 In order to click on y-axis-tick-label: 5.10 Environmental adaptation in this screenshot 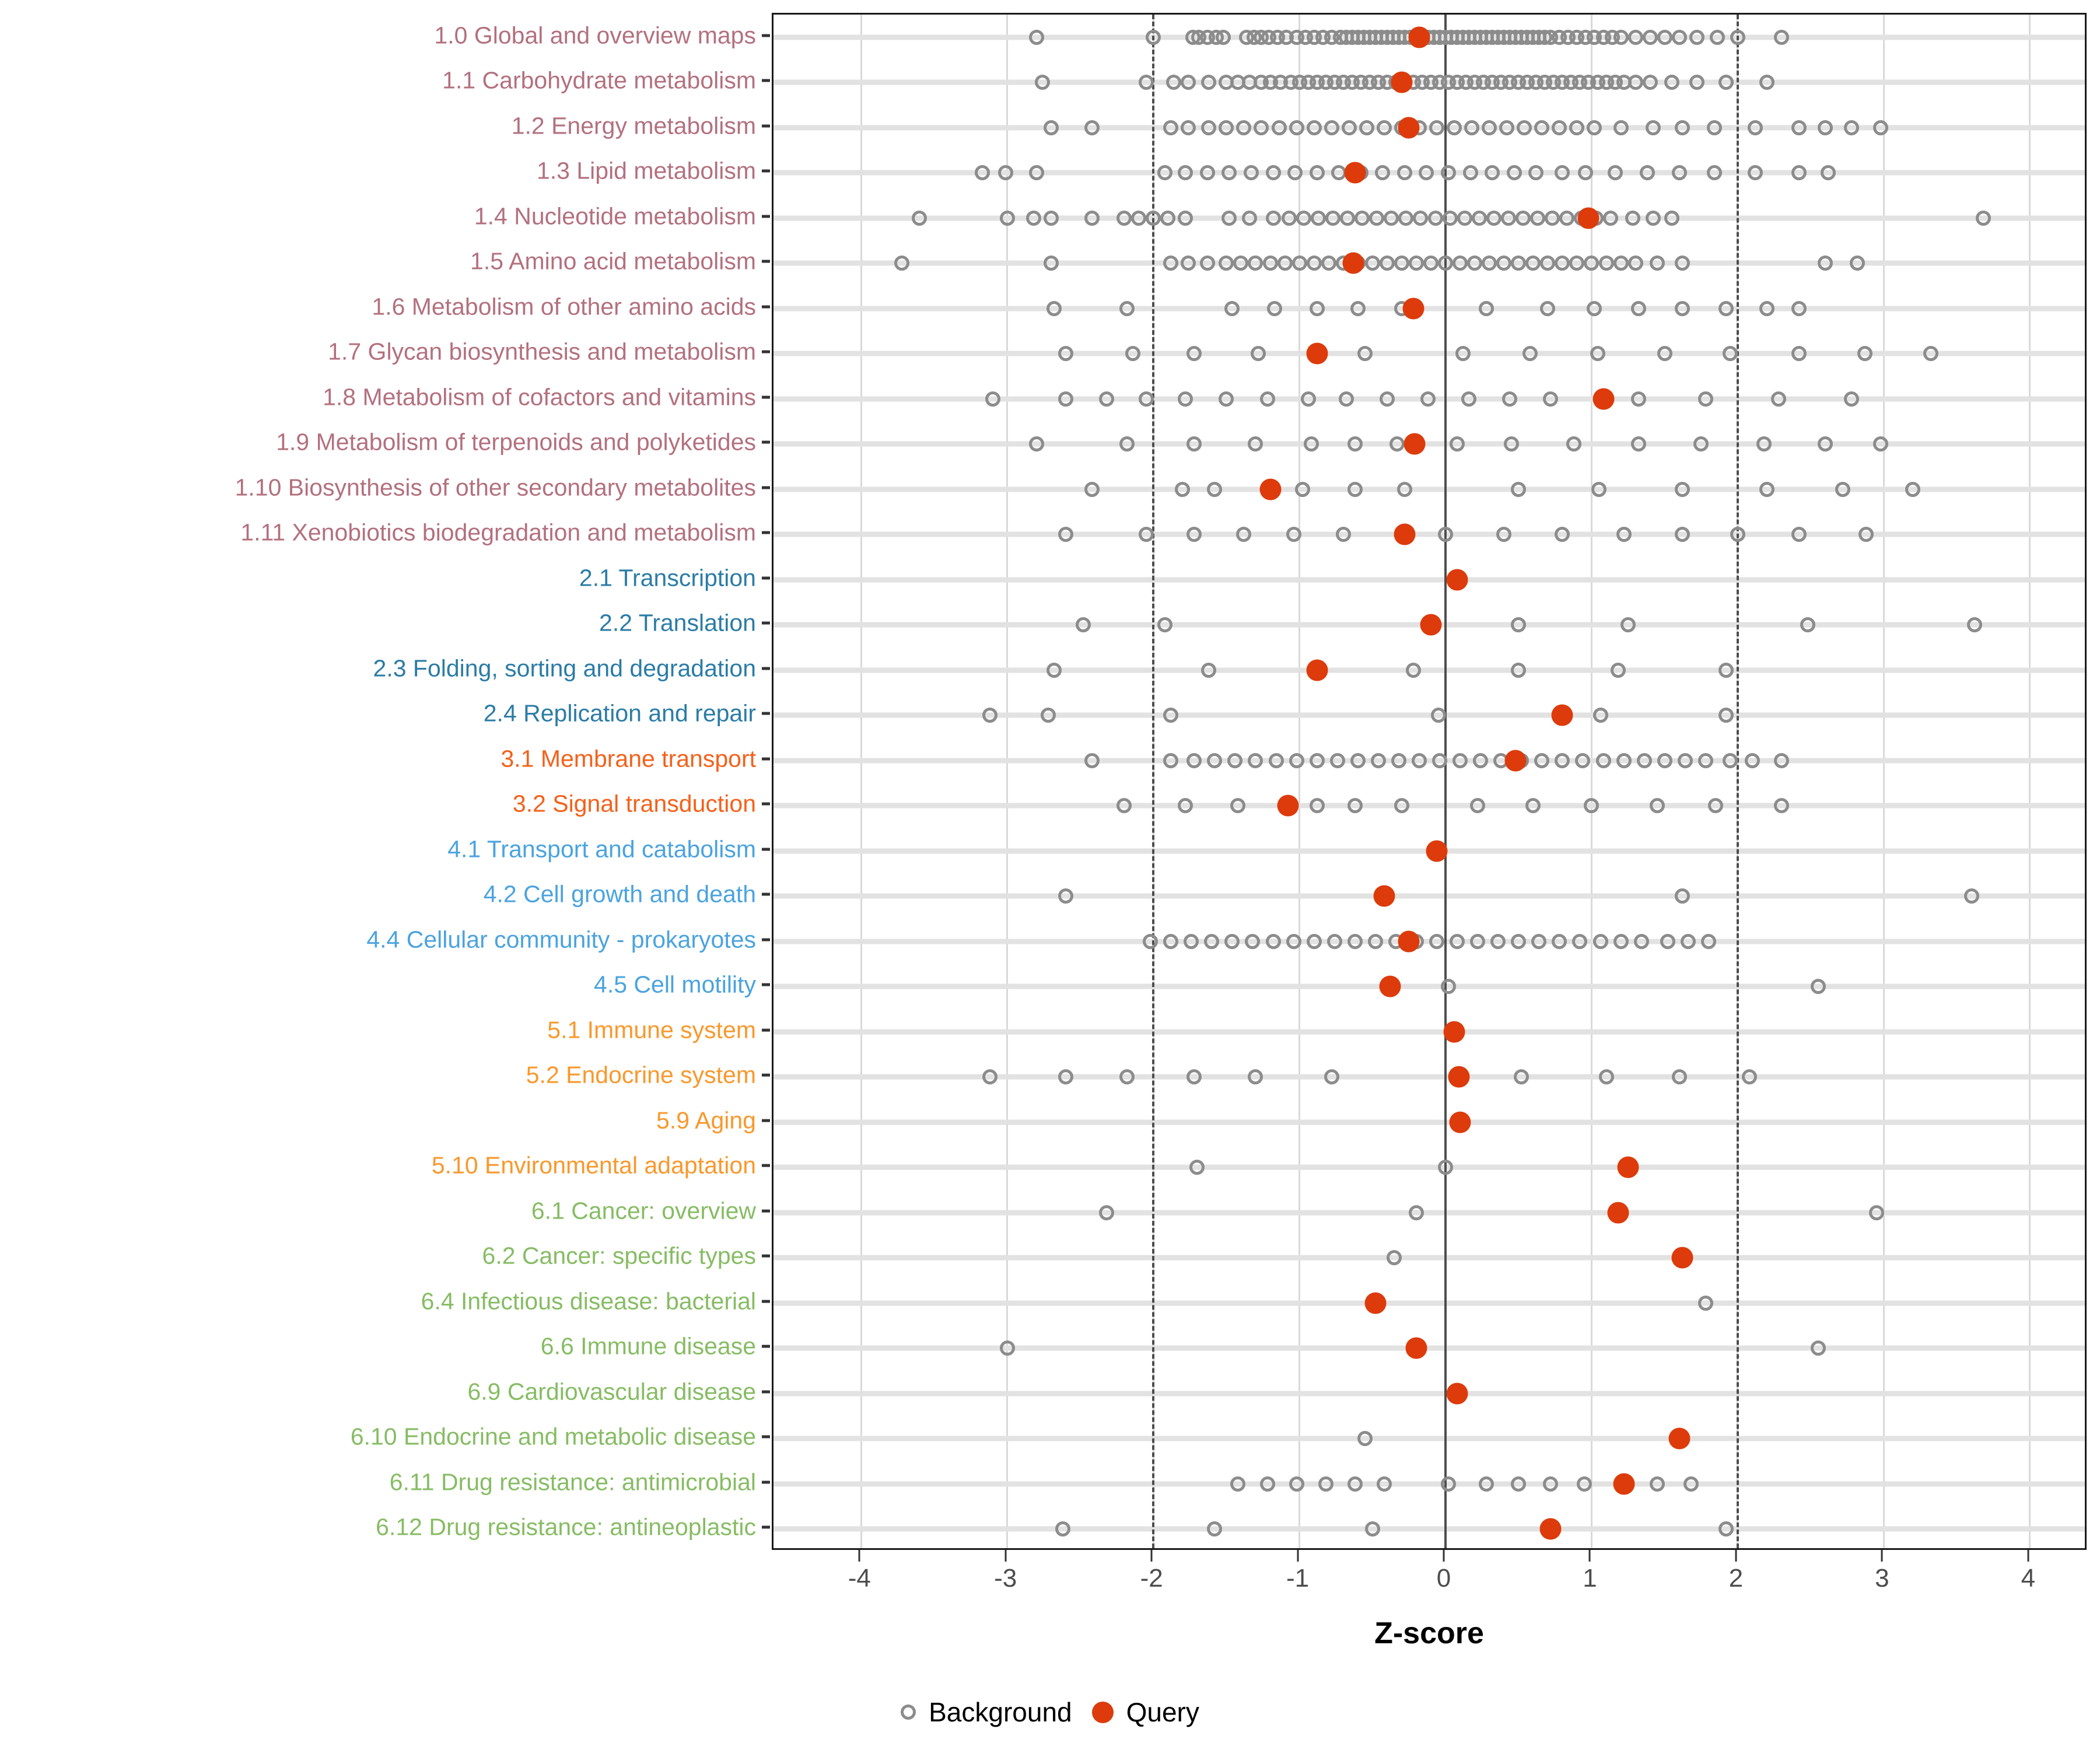, I will do `click(593, 1165)`.